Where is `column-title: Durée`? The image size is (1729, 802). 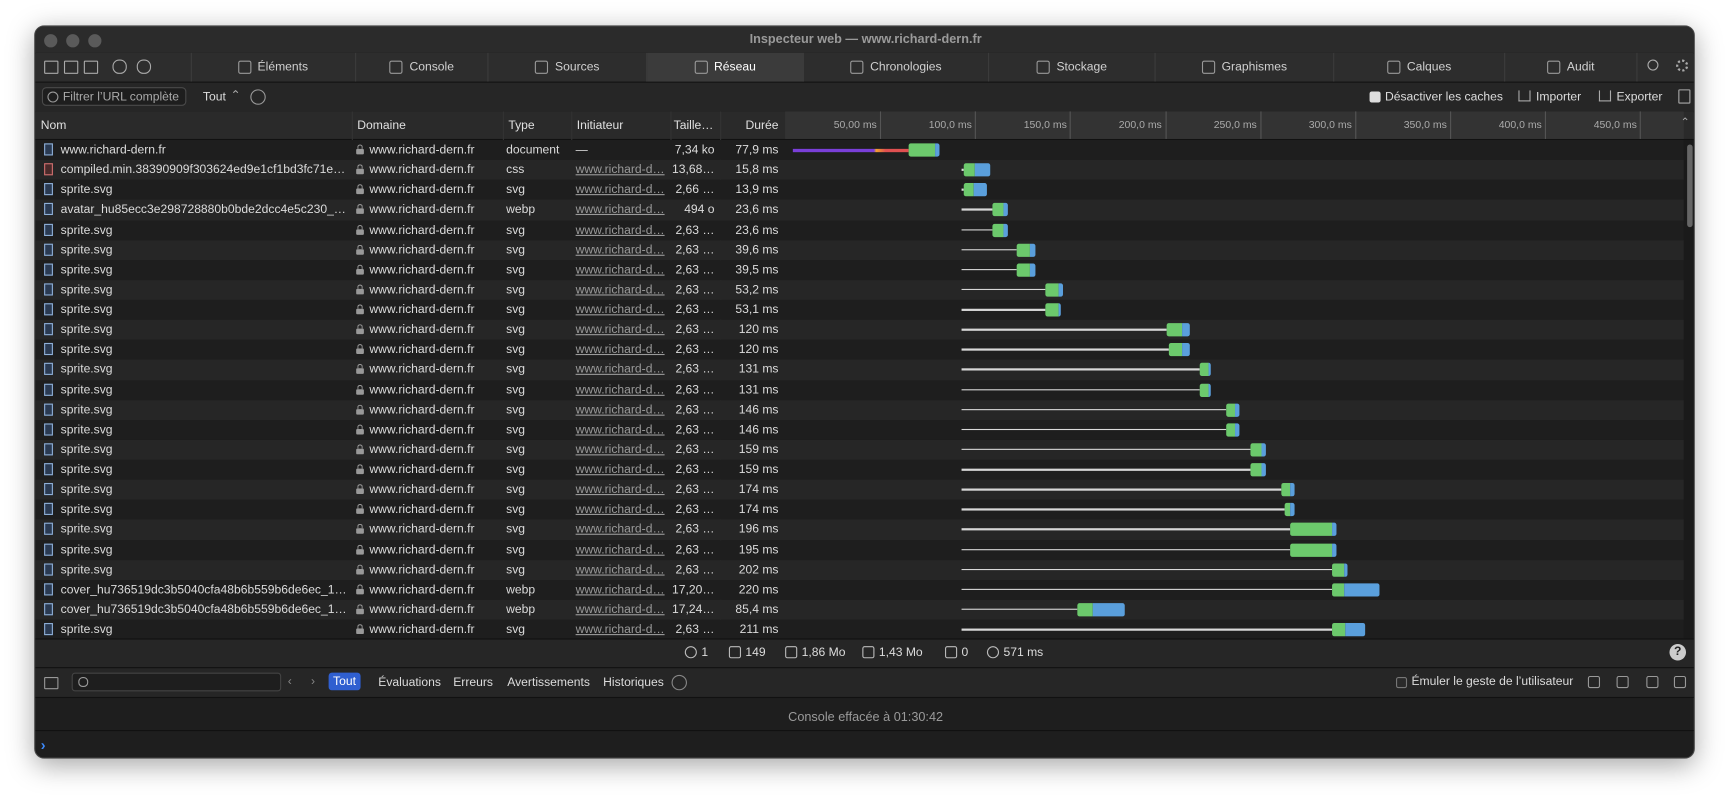 column-title: Durée is located at coordinates (762, 126).